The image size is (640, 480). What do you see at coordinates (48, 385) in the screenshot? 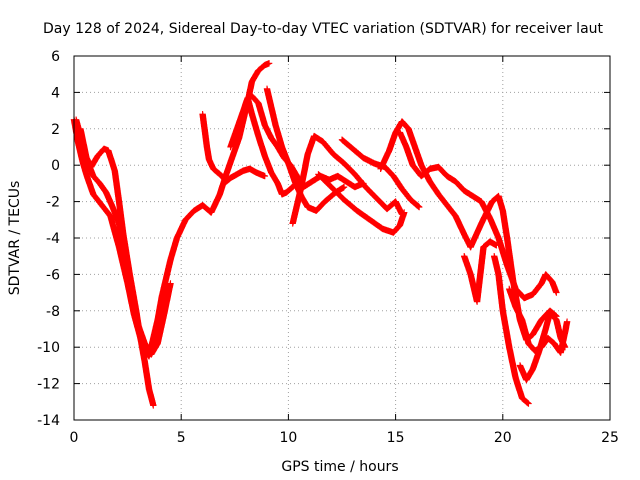
I see `y-tick-label: -12` at bounding box center [48, 385].